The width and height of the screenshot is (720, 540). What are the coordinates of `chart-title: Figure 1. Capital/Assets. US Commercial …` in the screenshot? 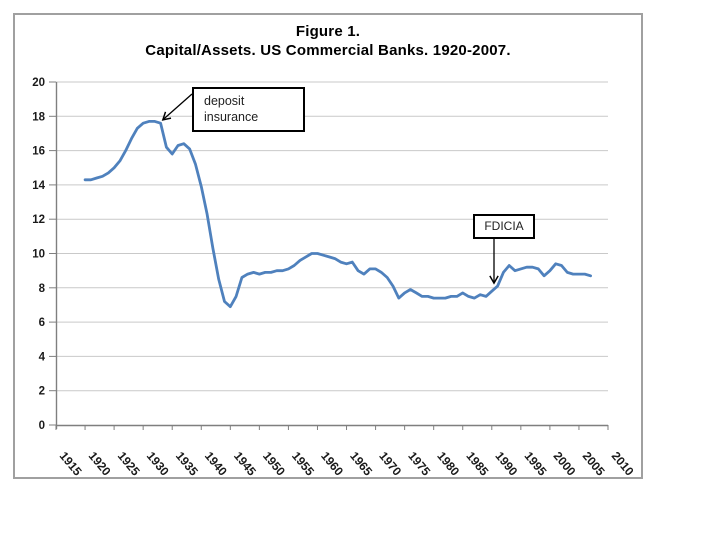 It's located at (328, 41).